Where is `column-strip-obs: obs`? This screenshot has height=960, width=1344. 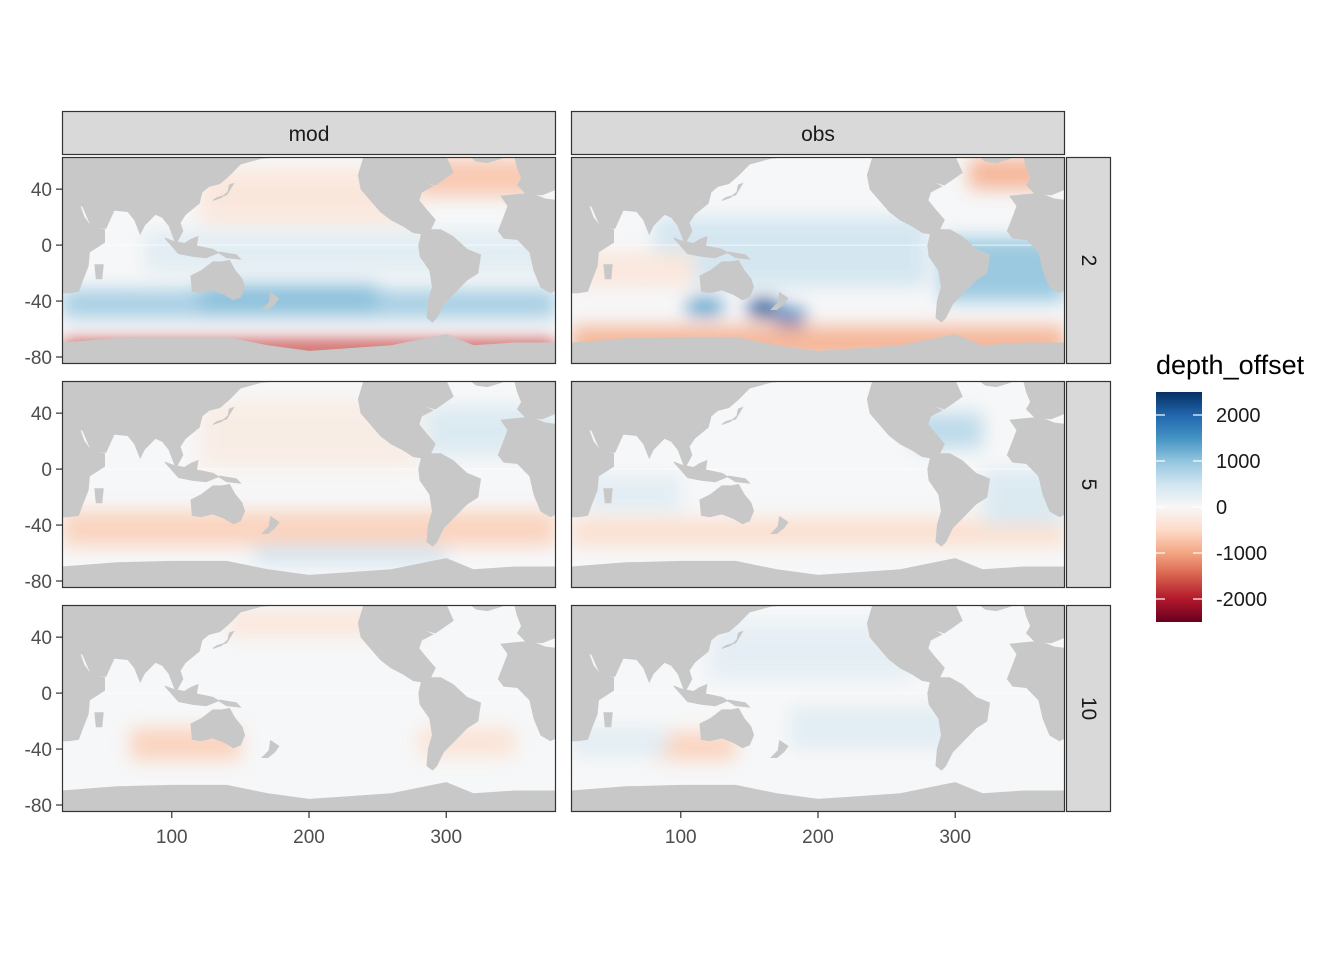 column-strip-obs: obs is located at coordinates (818, 133).